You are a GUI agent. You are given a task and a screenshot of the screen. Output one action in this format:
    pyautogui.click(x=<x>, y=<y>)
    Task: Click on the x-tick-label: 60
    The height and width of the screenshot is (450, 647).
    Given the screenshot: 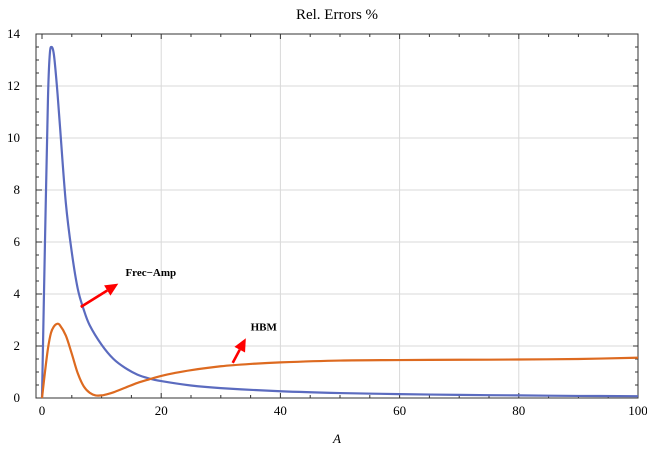 What is the action you would take?
    pyautogui.click(x=399, y=410)
    